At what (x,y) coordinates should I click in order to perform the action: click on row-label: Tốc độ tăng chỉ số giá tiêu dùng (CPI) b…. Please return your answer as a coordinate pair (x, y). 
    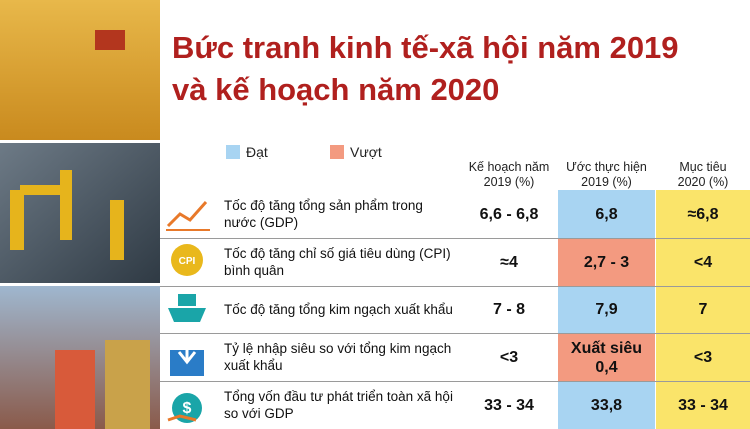
    Looking at the image, I should click on (337, 261).